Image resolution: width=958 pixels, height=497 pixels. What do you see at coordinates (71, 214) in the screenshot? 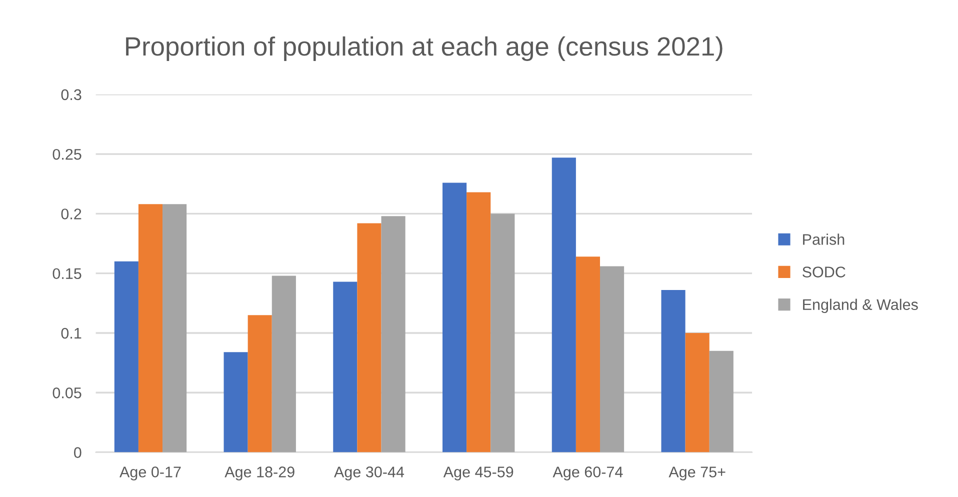
I see `y-tick-label: 0.2` at bounding box center [71, 214].